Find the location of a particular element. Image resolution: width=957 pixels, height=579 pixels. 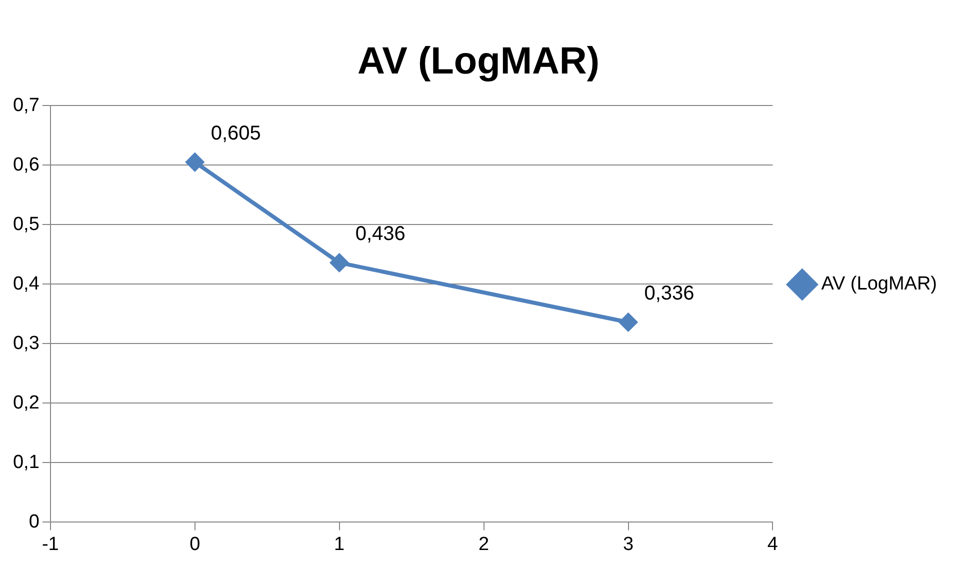

y-tick-label: 0 is located at coordinates (34, 521).